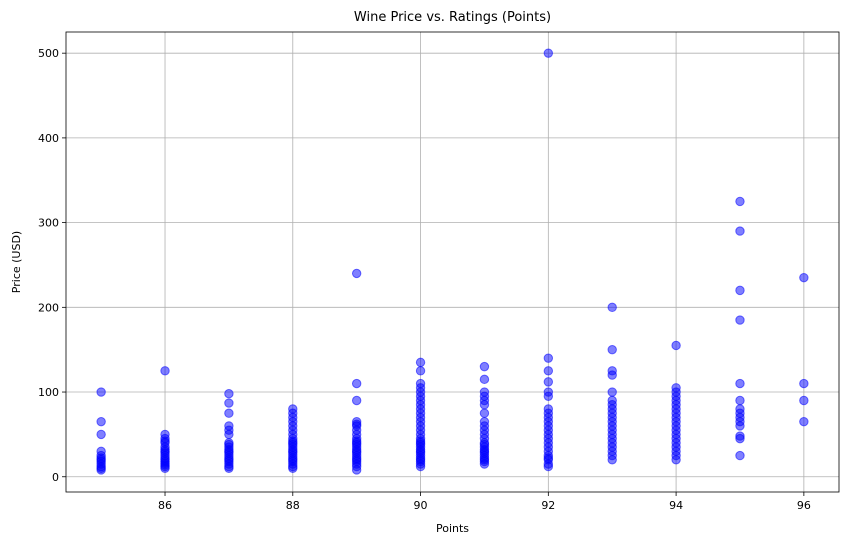  What do you see at coordinates (165, 505) in the screenshot?
I see `x-tick-label: 86` at bounding box center [165, 505].